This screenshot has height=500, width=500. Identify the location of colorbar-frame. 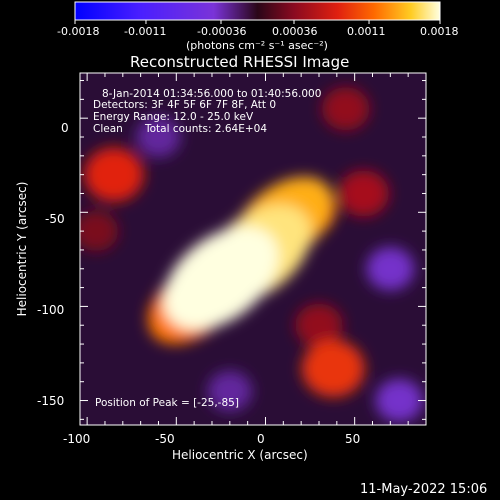
(257, 11).